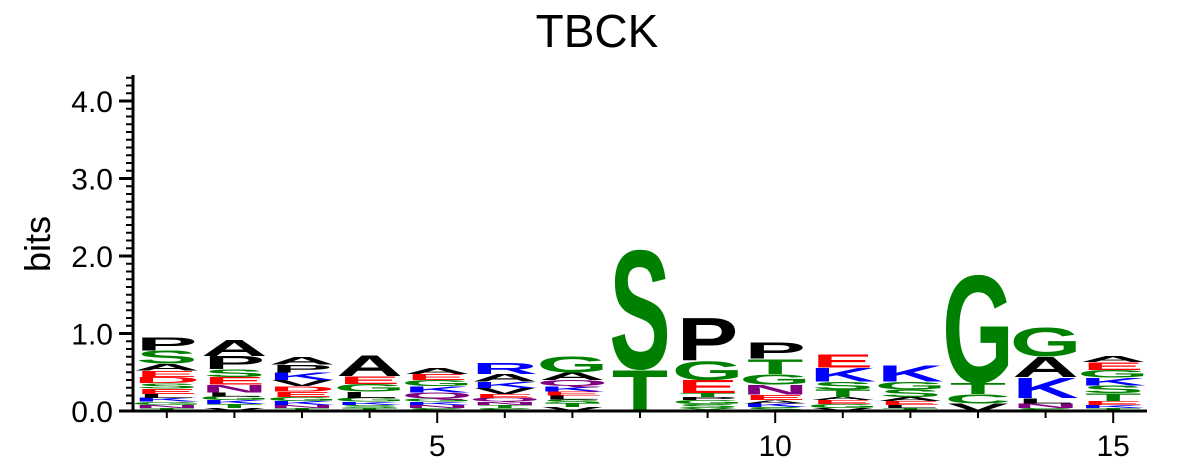 This screenshot has height=471, width=1196. Describe the element at coordinates (775, 446) in the screenshot. I see `x-tick-label: 10` at that location.